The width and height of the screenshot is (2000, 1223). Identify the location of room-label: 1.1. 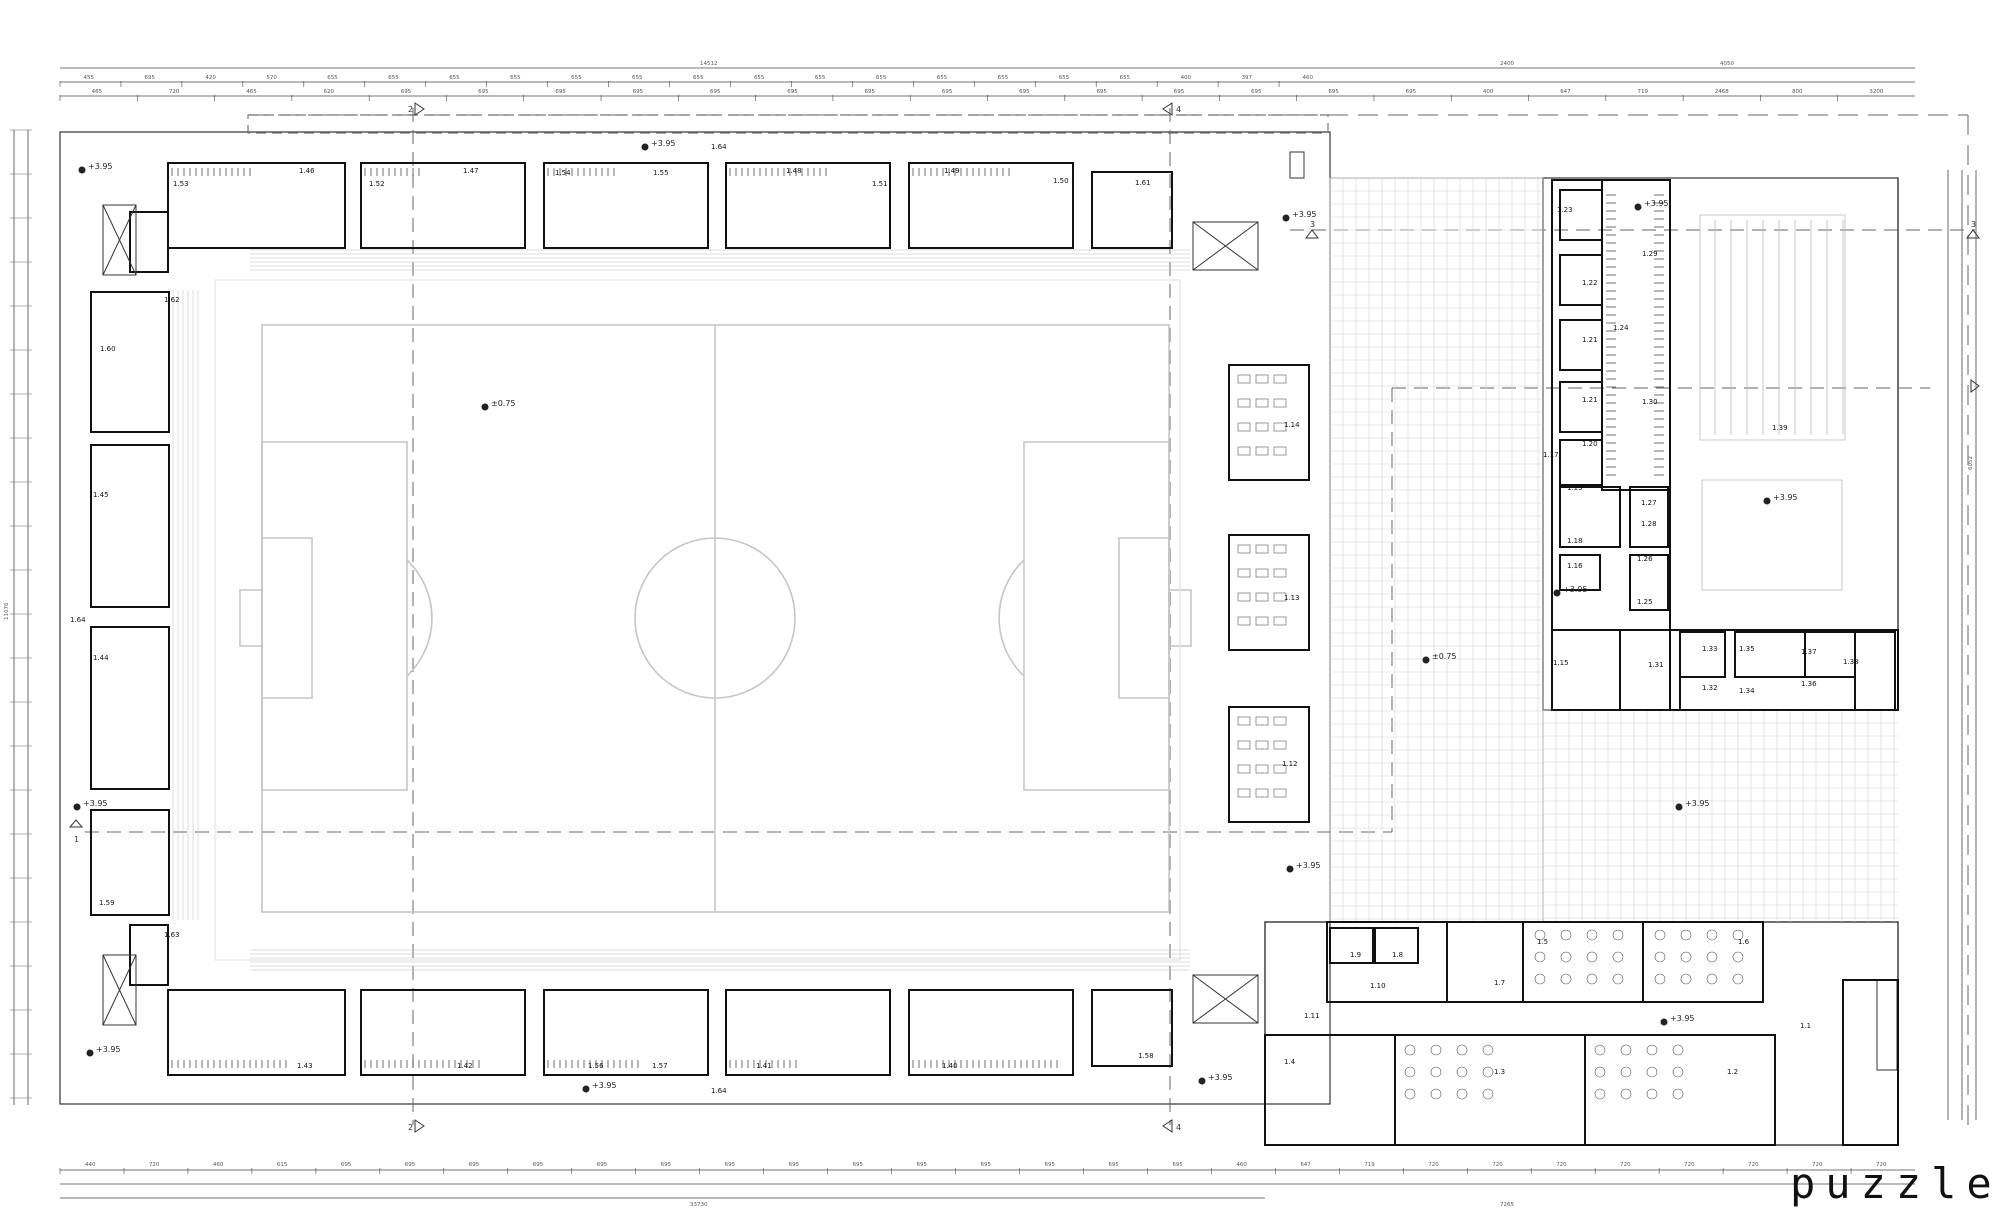
(1805, 1026).